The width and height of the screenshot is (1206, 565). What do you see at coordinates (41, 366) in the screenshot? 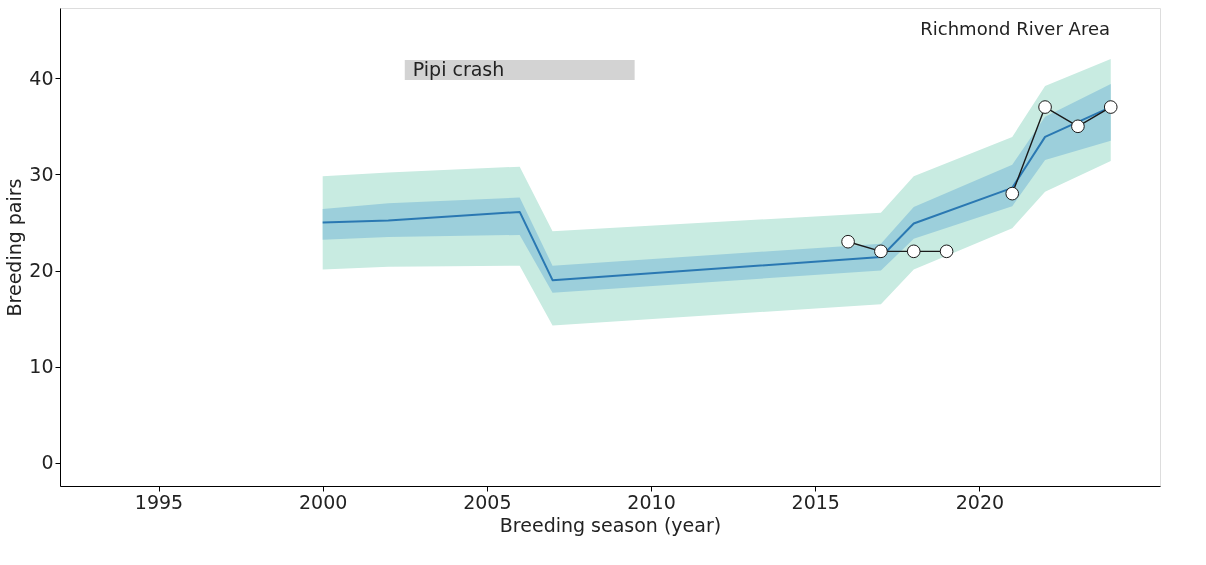
I see `y-tick-label: 10` at bounding box center [41, 366].